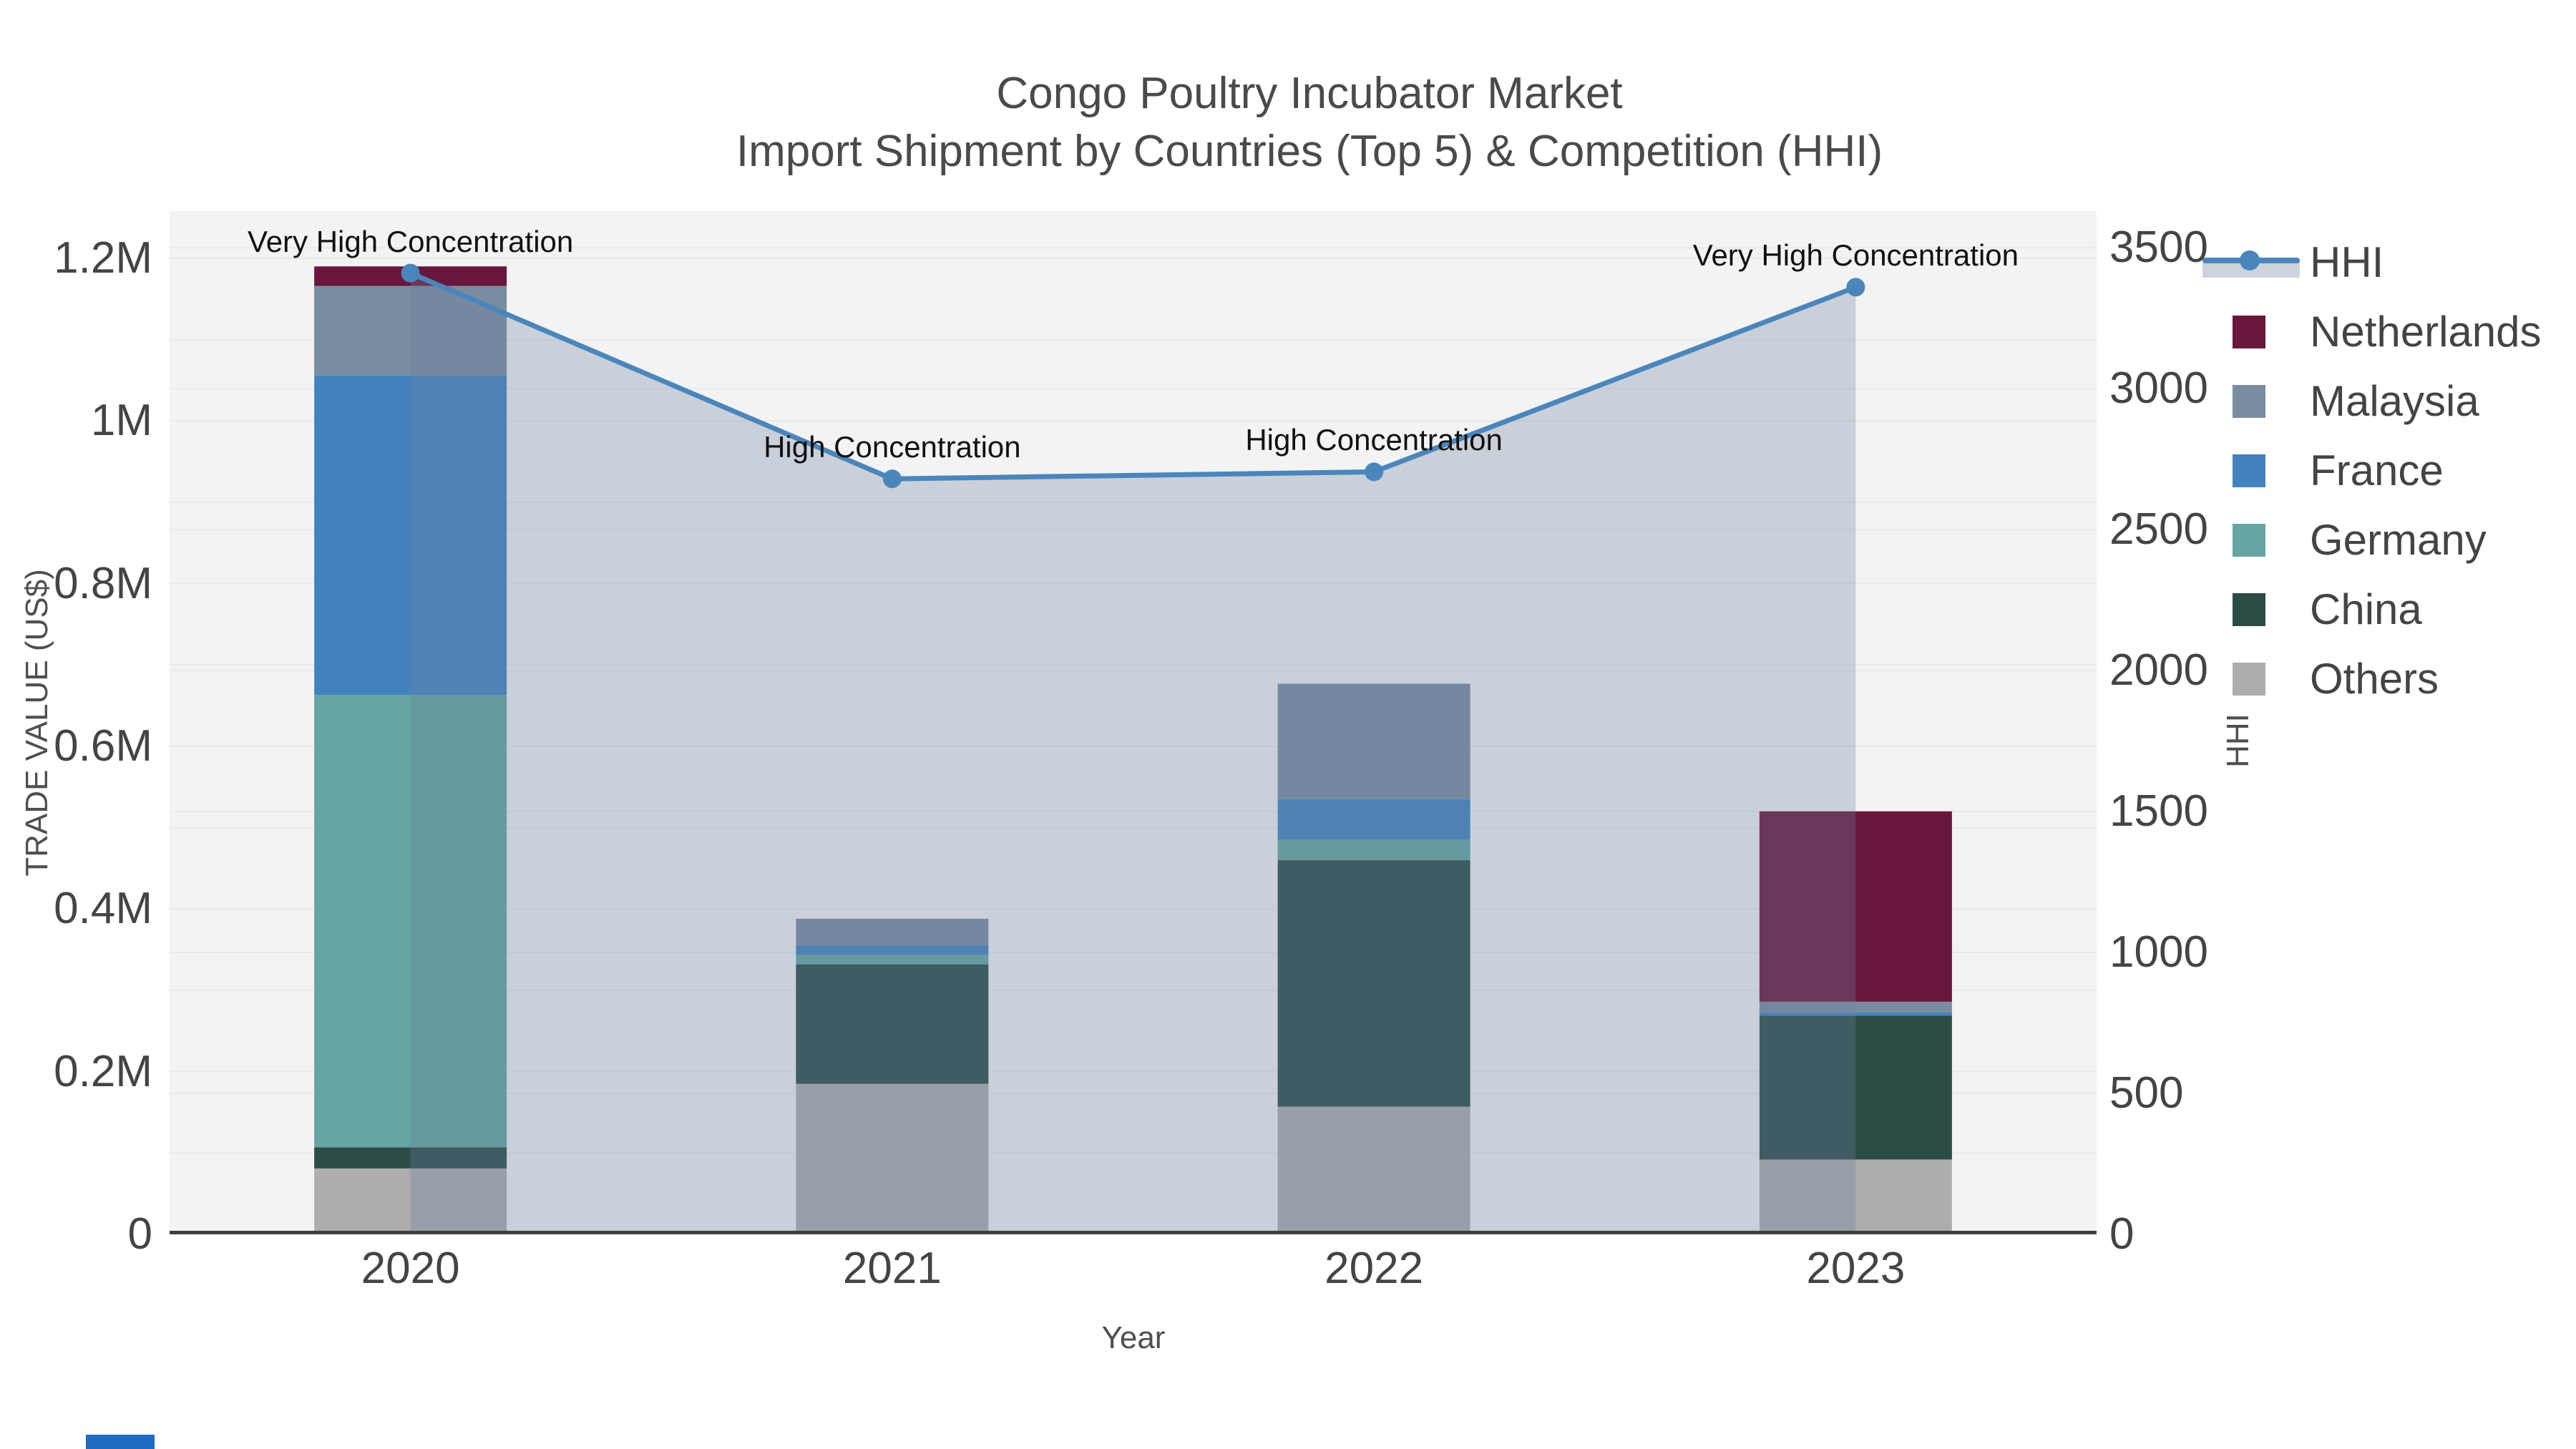 The image size is (2576, 1449). I want to click on bar-segment-others-2020, so click(410, 1201).